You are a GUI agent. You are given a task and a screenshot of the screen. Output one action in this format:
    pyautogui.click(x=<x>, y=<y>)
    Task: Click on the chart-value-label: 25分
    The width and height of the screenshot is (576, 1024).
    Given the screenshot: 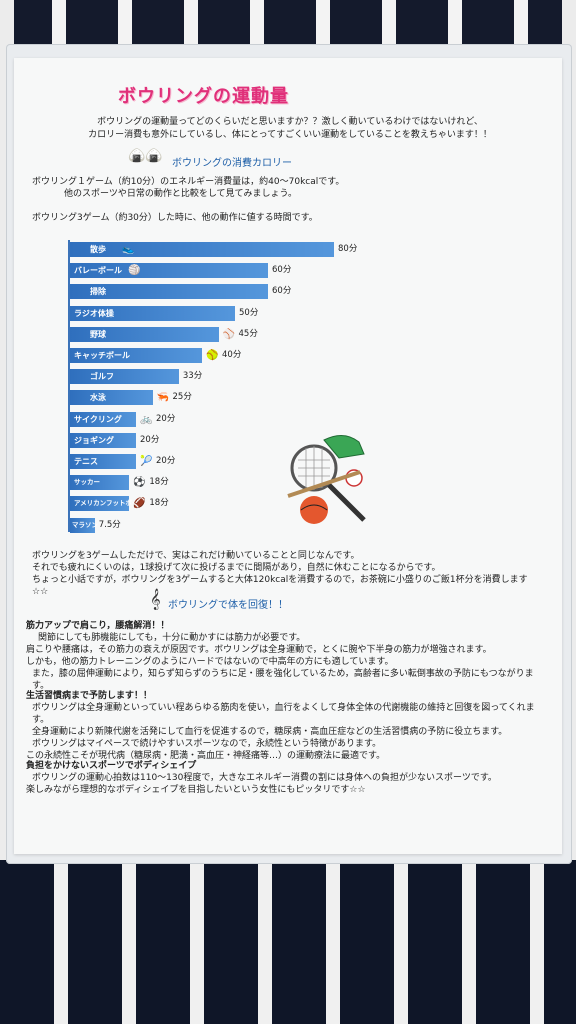 What is the action you would take?
    pyautogui.click(x=182, y=397)
    